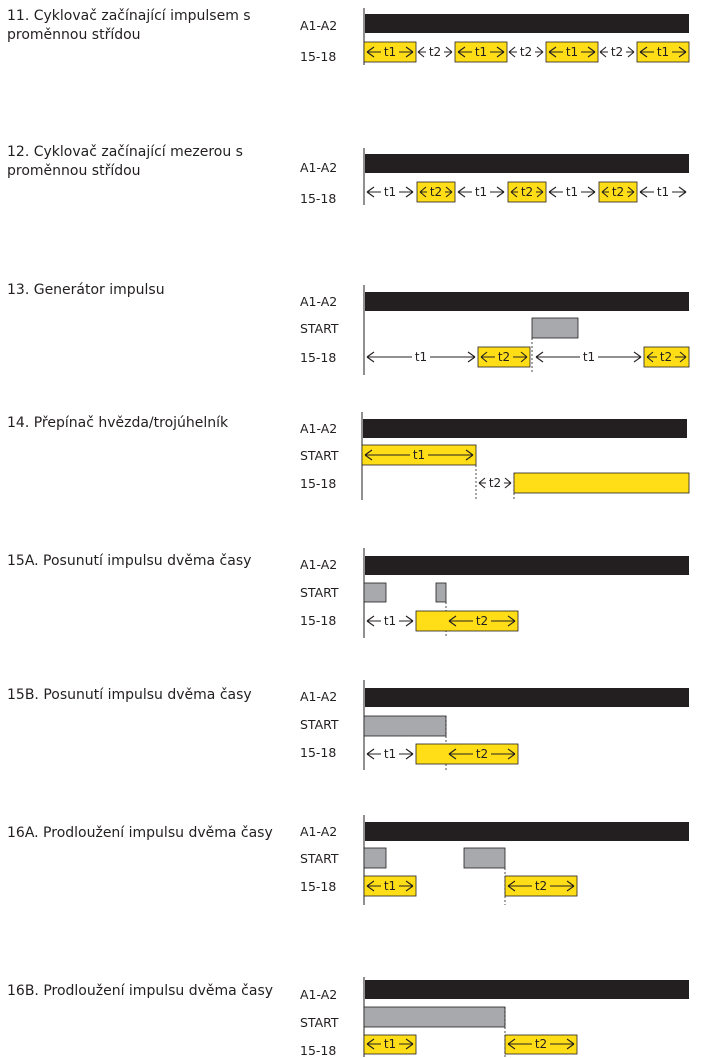  I want to click on function-title: 13. Generátor impulsu, so click(86, 290).